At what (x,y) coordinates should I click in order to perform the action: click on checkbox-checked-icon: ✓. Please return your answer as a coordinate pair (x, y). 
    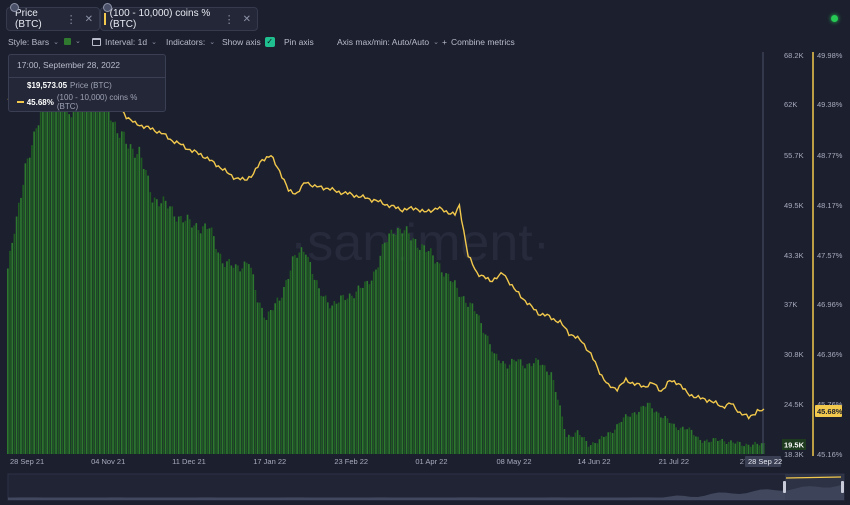
    Looking at the image, I should click on (269, 42).